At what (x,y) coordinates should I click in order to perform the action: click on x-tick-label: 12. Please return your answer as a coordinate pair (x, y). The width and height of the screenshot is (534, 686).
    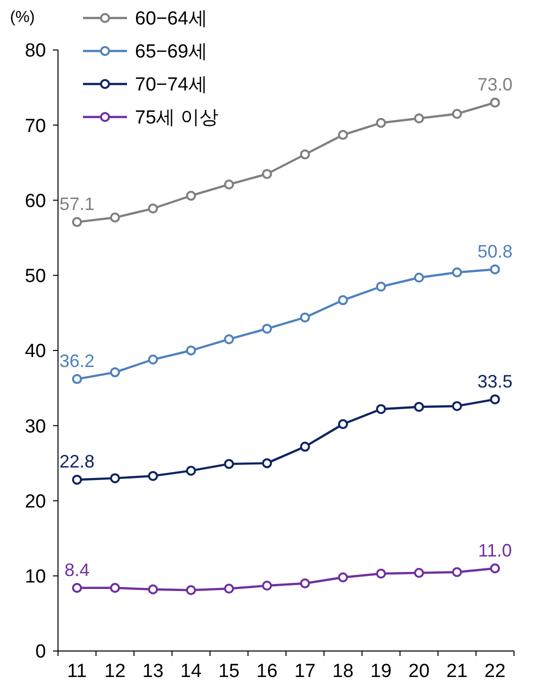
    Looking at the image, I should click on (115, 671).